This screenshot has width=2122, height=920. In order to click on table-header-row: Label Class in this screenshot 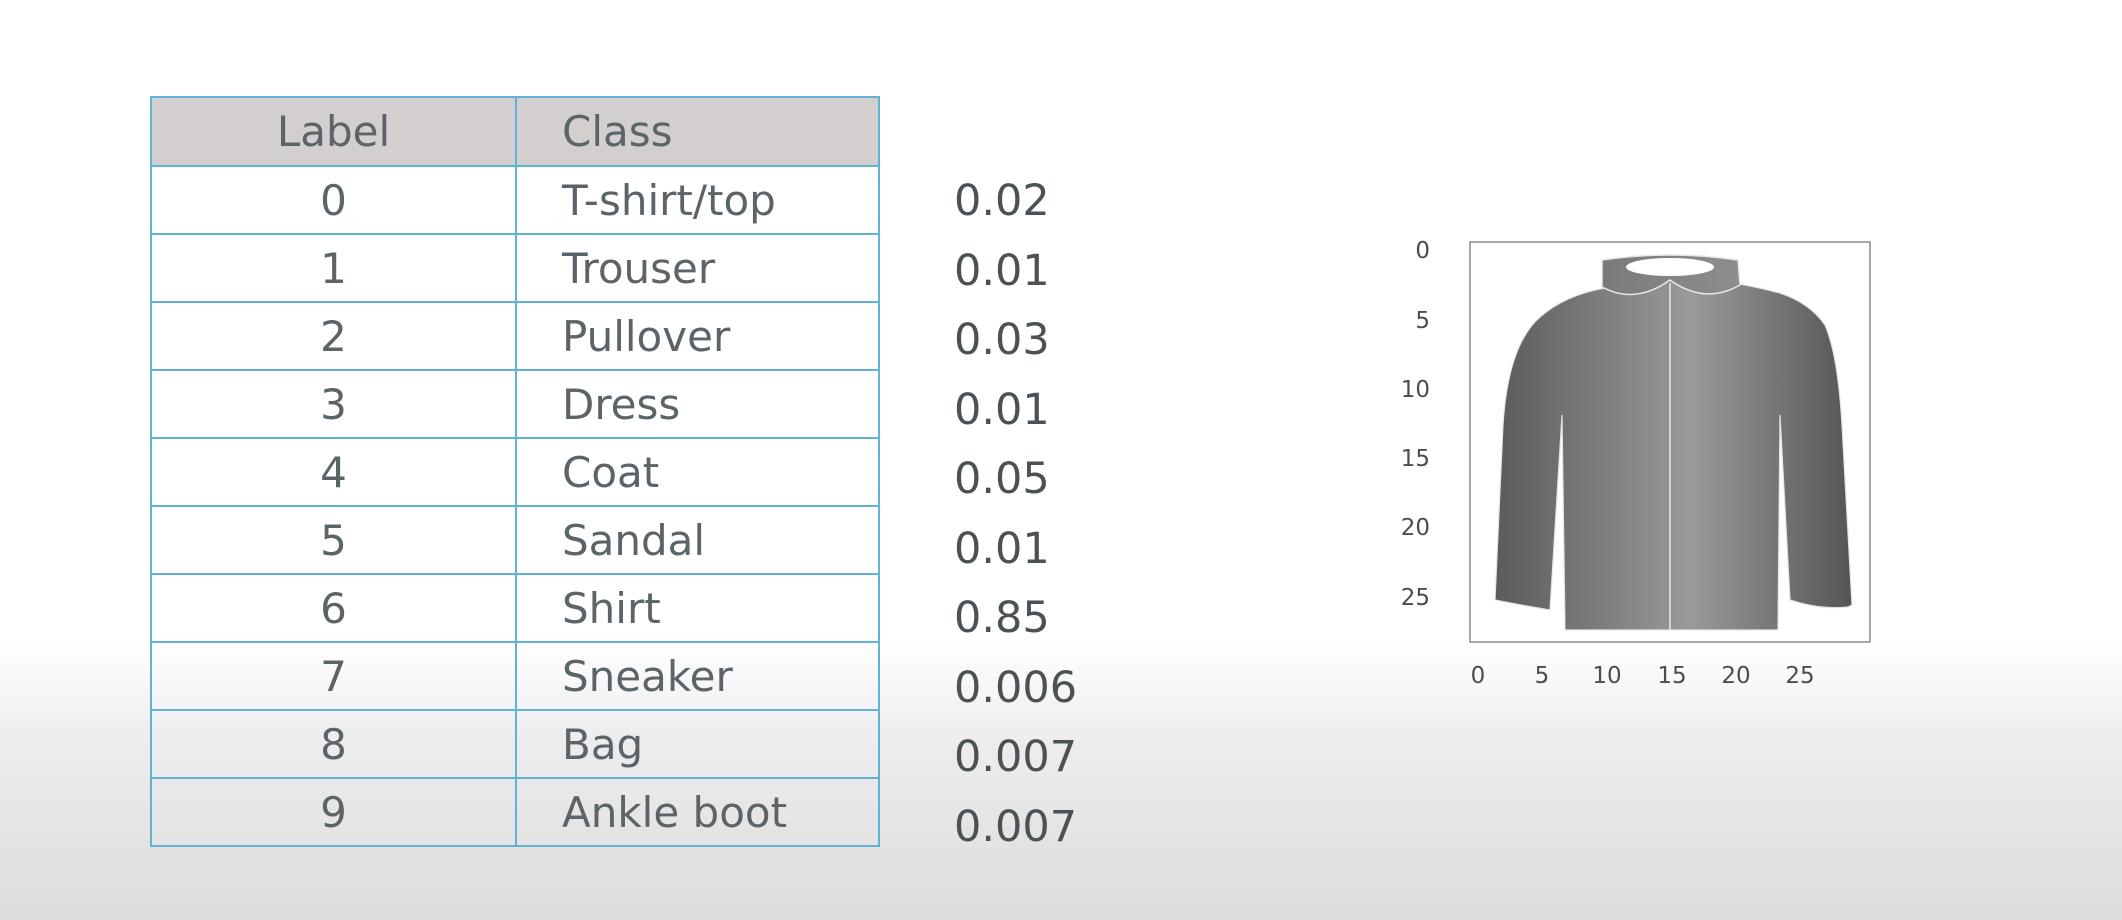, I will do `click(515, 131)`.